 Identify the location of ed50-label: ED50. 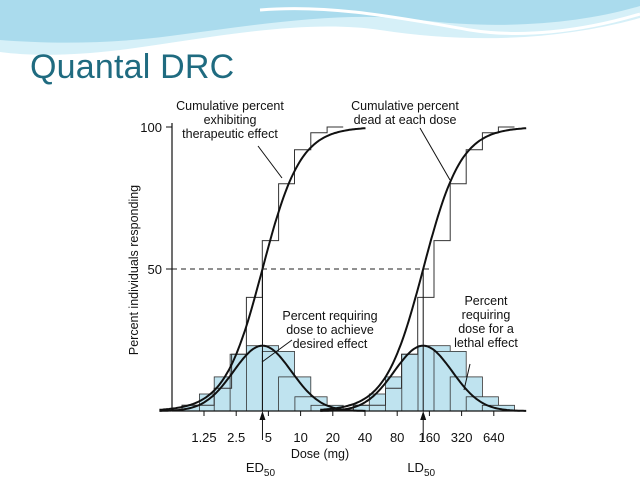
(261, 469).